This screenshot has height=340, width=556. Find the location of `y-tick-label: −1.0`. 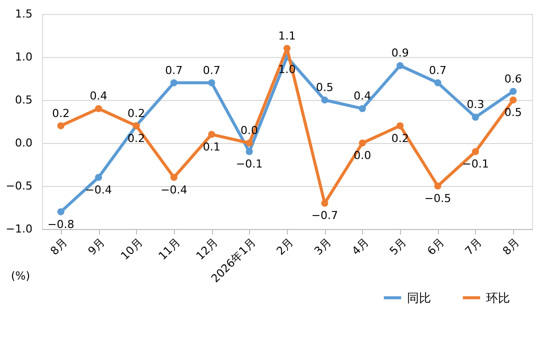

y-tick-label: −1.0 is located at coordinates (19, 229).